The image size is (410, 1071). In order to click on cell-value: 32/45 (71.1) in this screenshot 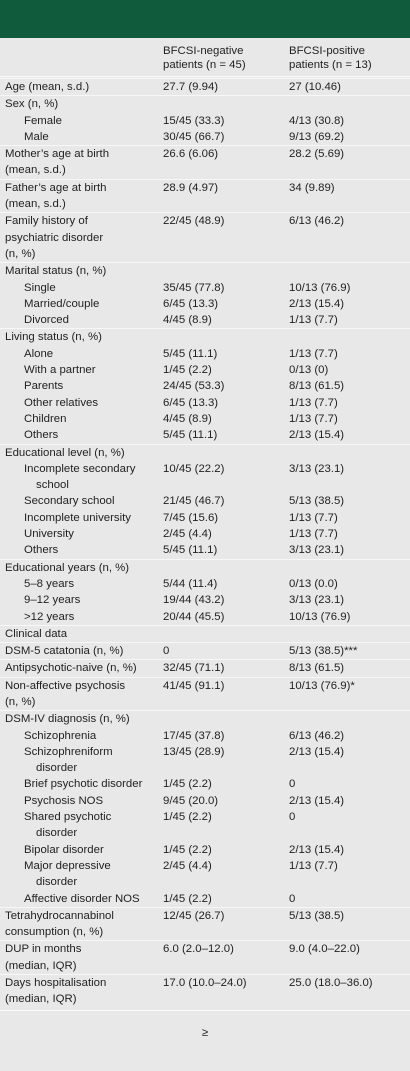, I will do `click(194, 668)`.